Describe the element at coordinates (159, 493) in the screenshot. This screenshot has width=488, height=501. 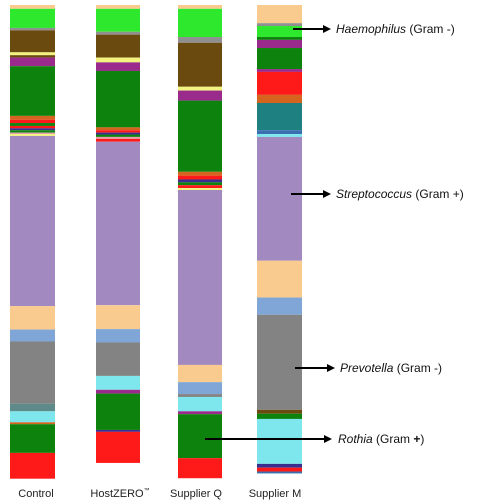
I see `x-axis-labels: Control HostZERO™ Supplier Q Supplier M` at that location.